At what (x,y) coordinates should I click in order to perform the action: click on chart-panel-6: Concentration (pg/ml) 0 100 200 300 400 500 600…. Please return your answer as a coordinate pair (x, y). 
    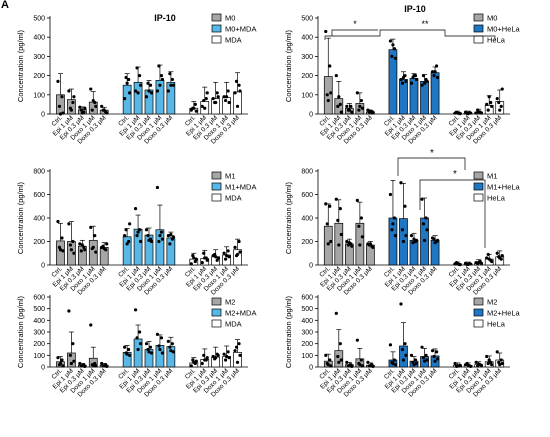
    Looking at the image, I should click on (402, 347).